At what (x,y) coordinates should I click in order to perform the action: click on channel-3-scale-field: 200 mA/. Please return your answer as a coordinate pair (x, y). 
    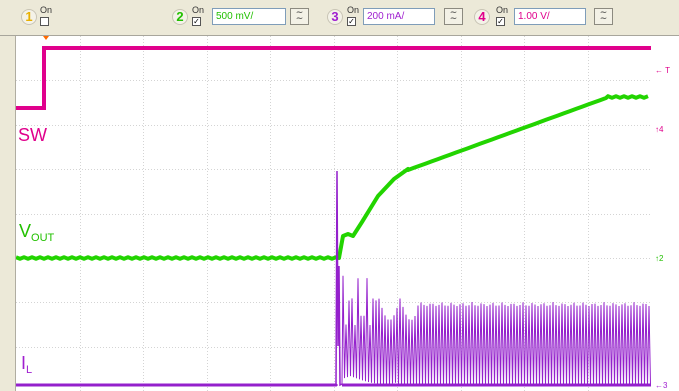
    Looking at the image, I should click on (399, 16).